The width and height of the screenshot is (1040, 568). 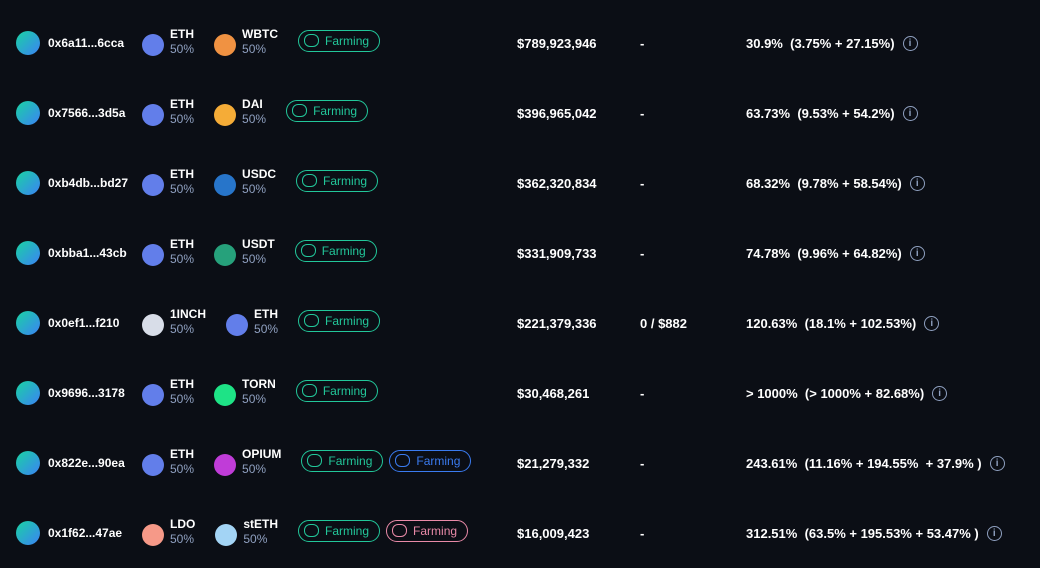 I want to click on apy-cell: 68.32% (9.78% + 58.54%) i, so click(x=835, y=183).